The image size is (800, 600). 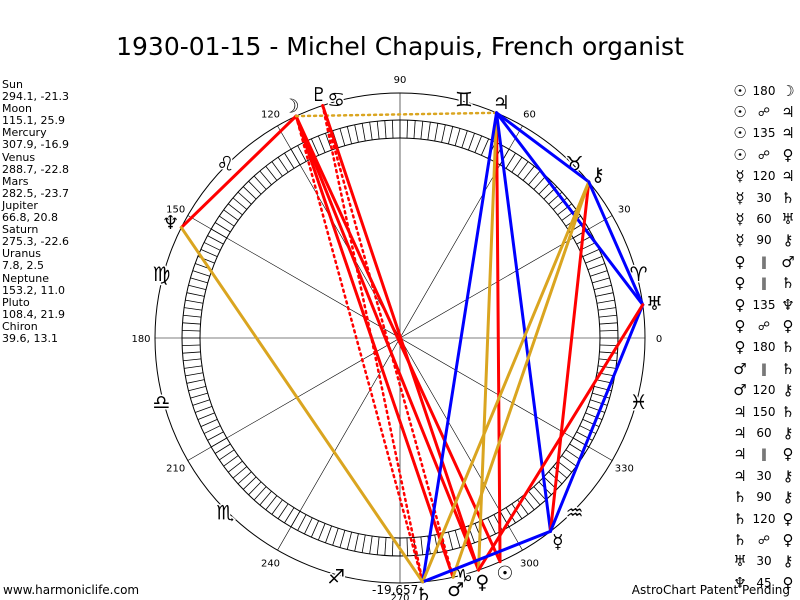 I want to click on degree-label: 150, so click(x=175, y=210).